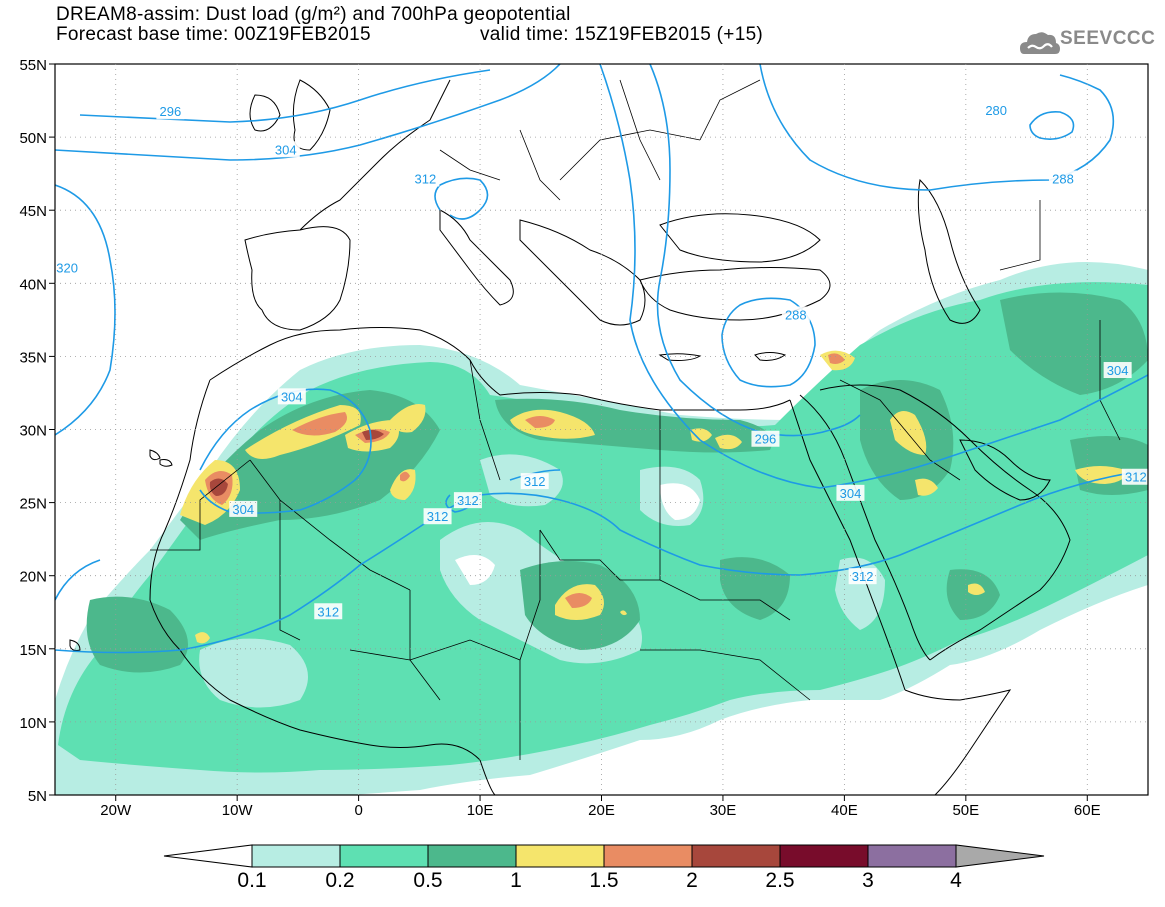  I want to click on longitude-axis: 20W 10W 0 10E 20E 30E 40E 50E 60E, so click(600, 807).